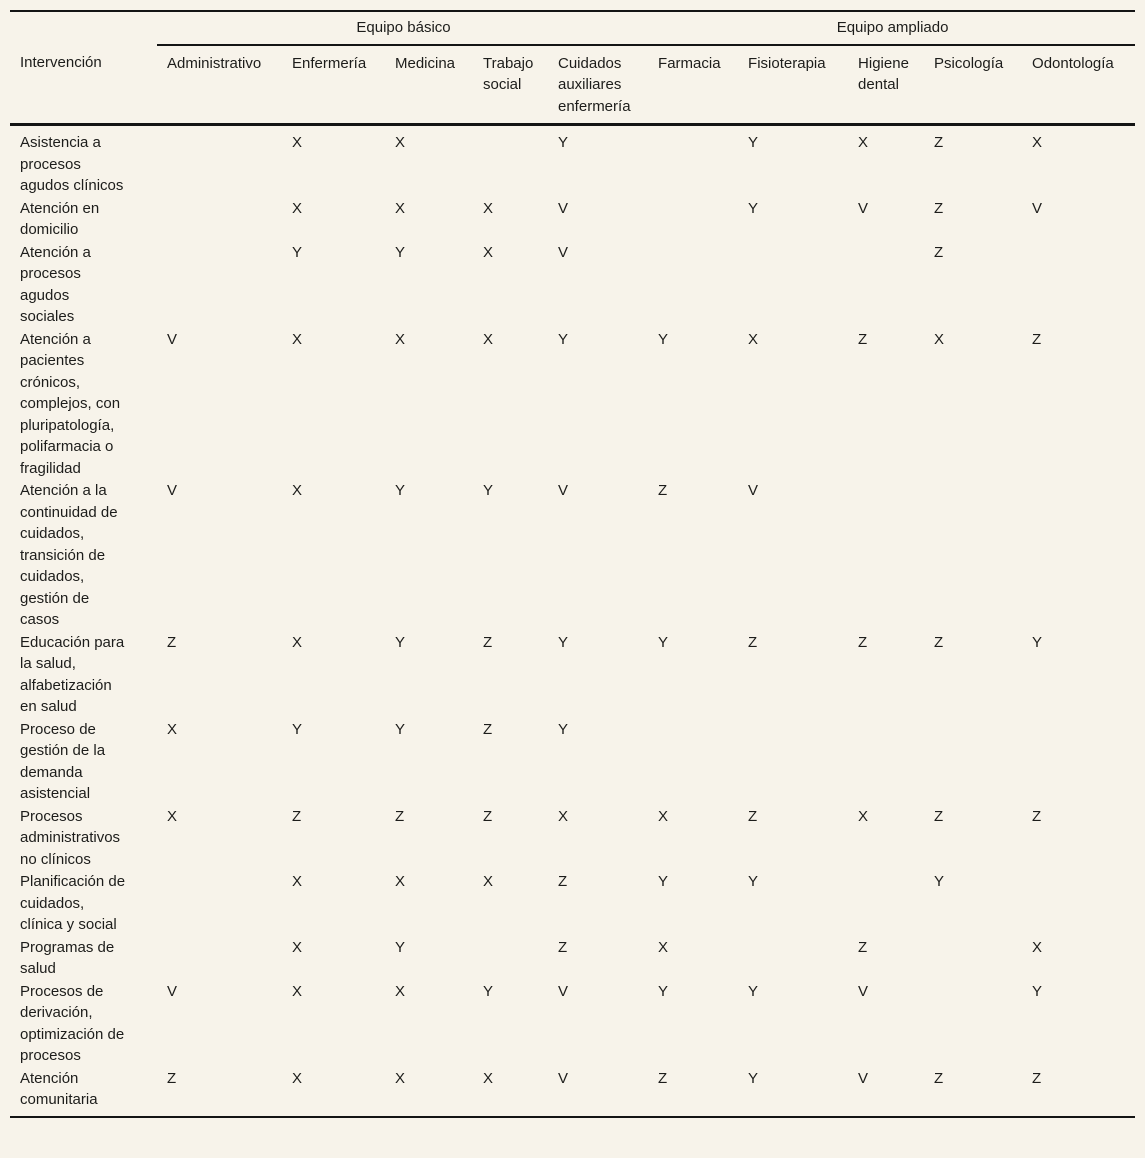  I want to click on column-header-10: Odontología, so click(1079, 85).